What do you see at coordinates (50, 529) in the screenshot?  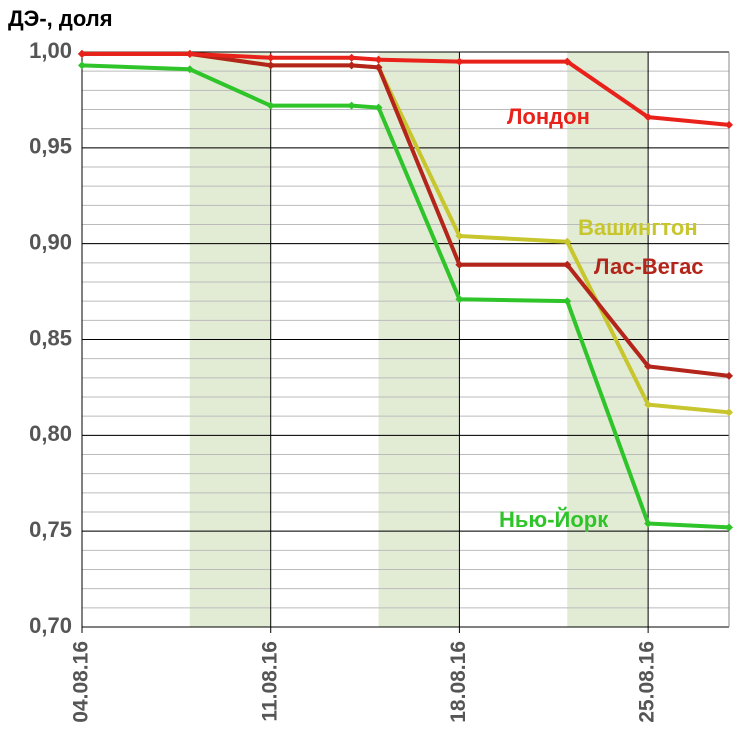 I see `y-tick-label: 0,75` at bounding box center [50, 529].